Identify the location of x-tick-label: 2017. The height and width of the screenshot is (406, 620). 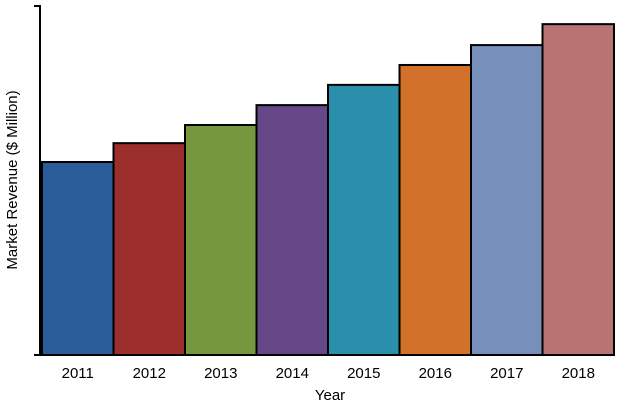
(506, 373).